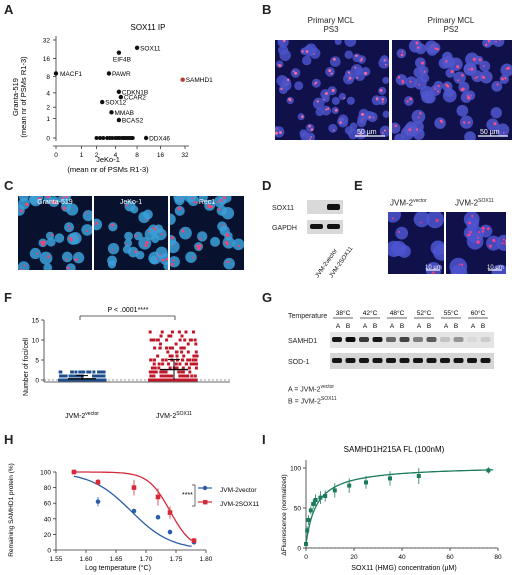  I want to click on panel-a-point-bcas2, so click(119, 120).